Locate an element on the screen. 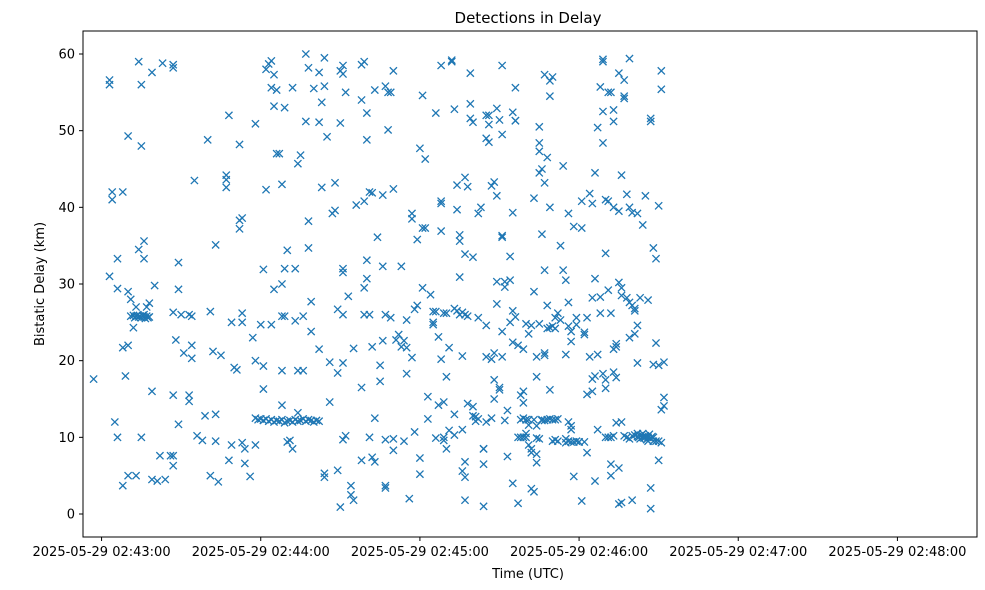  y-tick-label: 10 is located at coordinates (66, 438).